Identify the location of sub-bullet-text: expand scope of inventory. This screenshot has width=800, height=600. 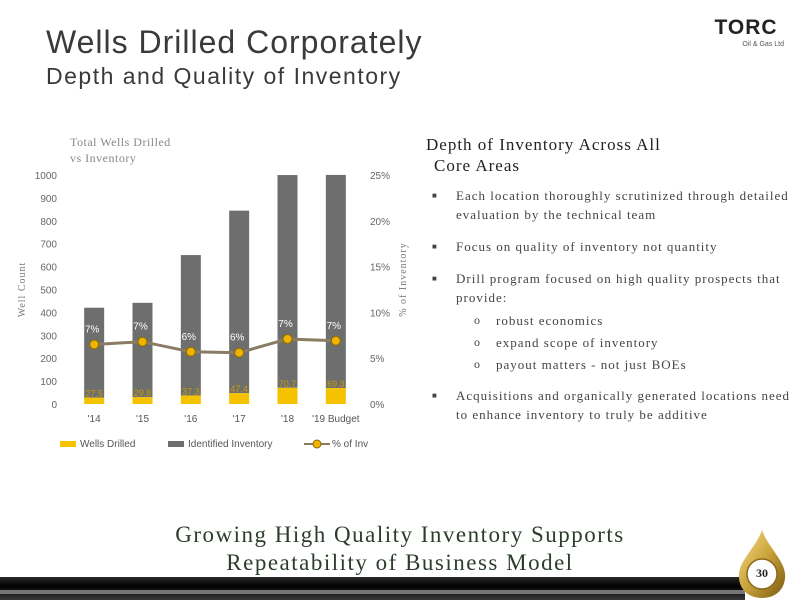
(577, 342).